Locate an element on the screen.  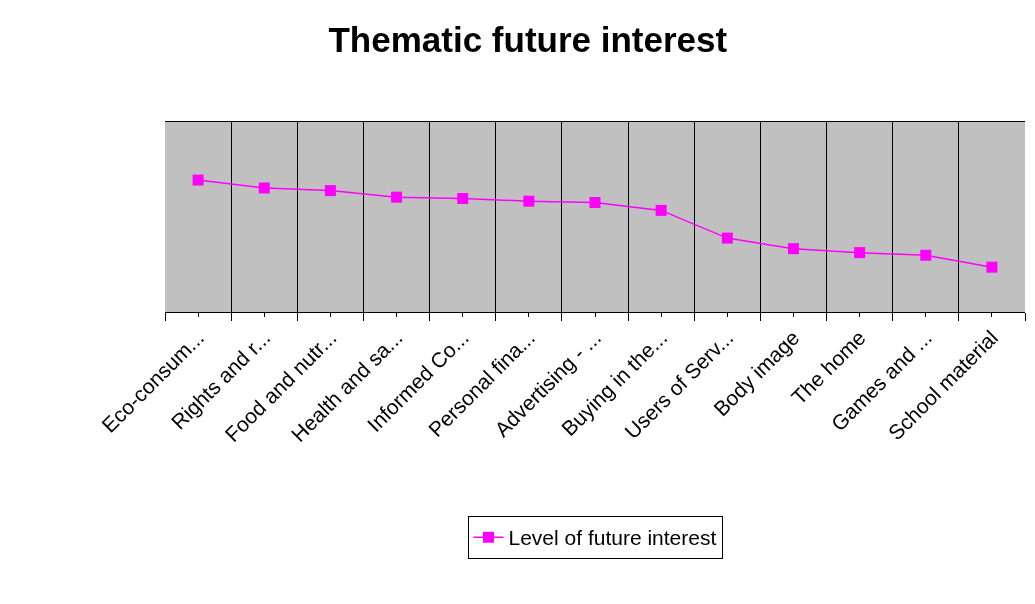
legend-label: Level of future interest is located at coordinates (612, 538).